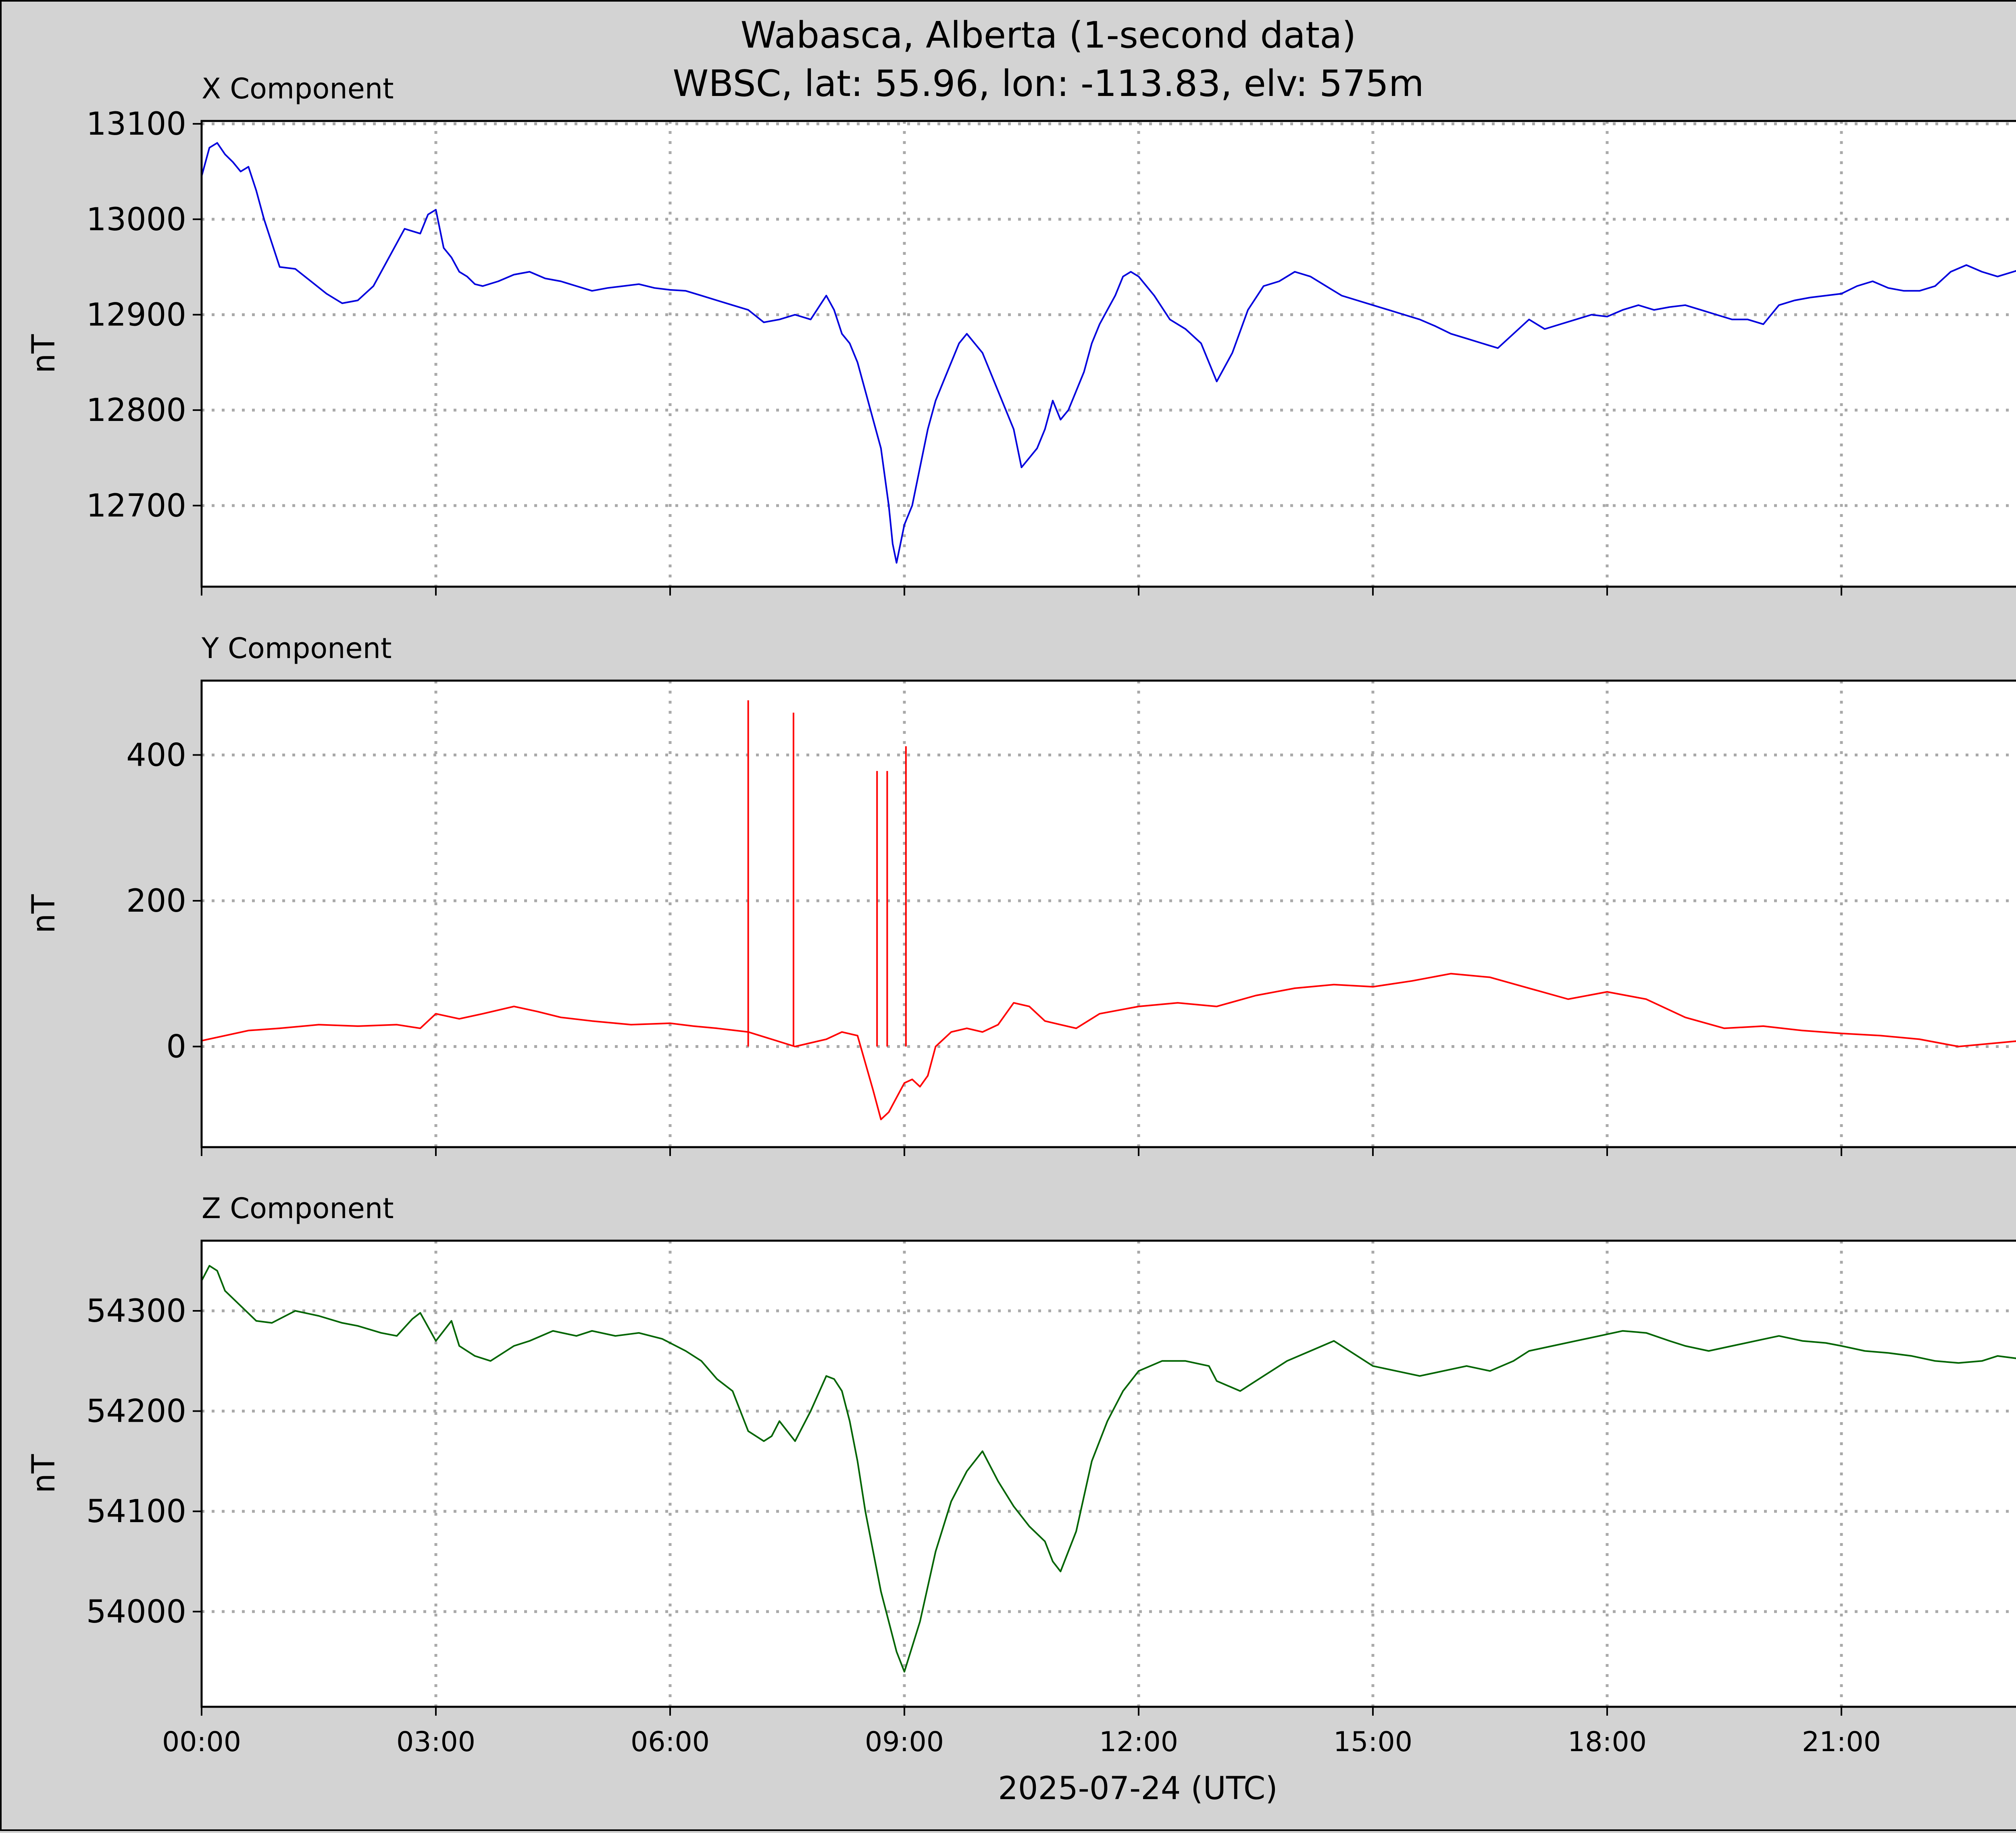  Describe the element at coordinates (1138, 1789) in the screenshot. I see `x-axis-label: 2025-07-24 (UTC)` at that location.